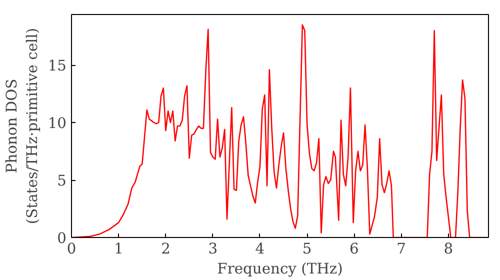 The width and height of the screenshot is (500, 280). I want to click on x-axis-title: Frequency (THz), so click(280, 269).